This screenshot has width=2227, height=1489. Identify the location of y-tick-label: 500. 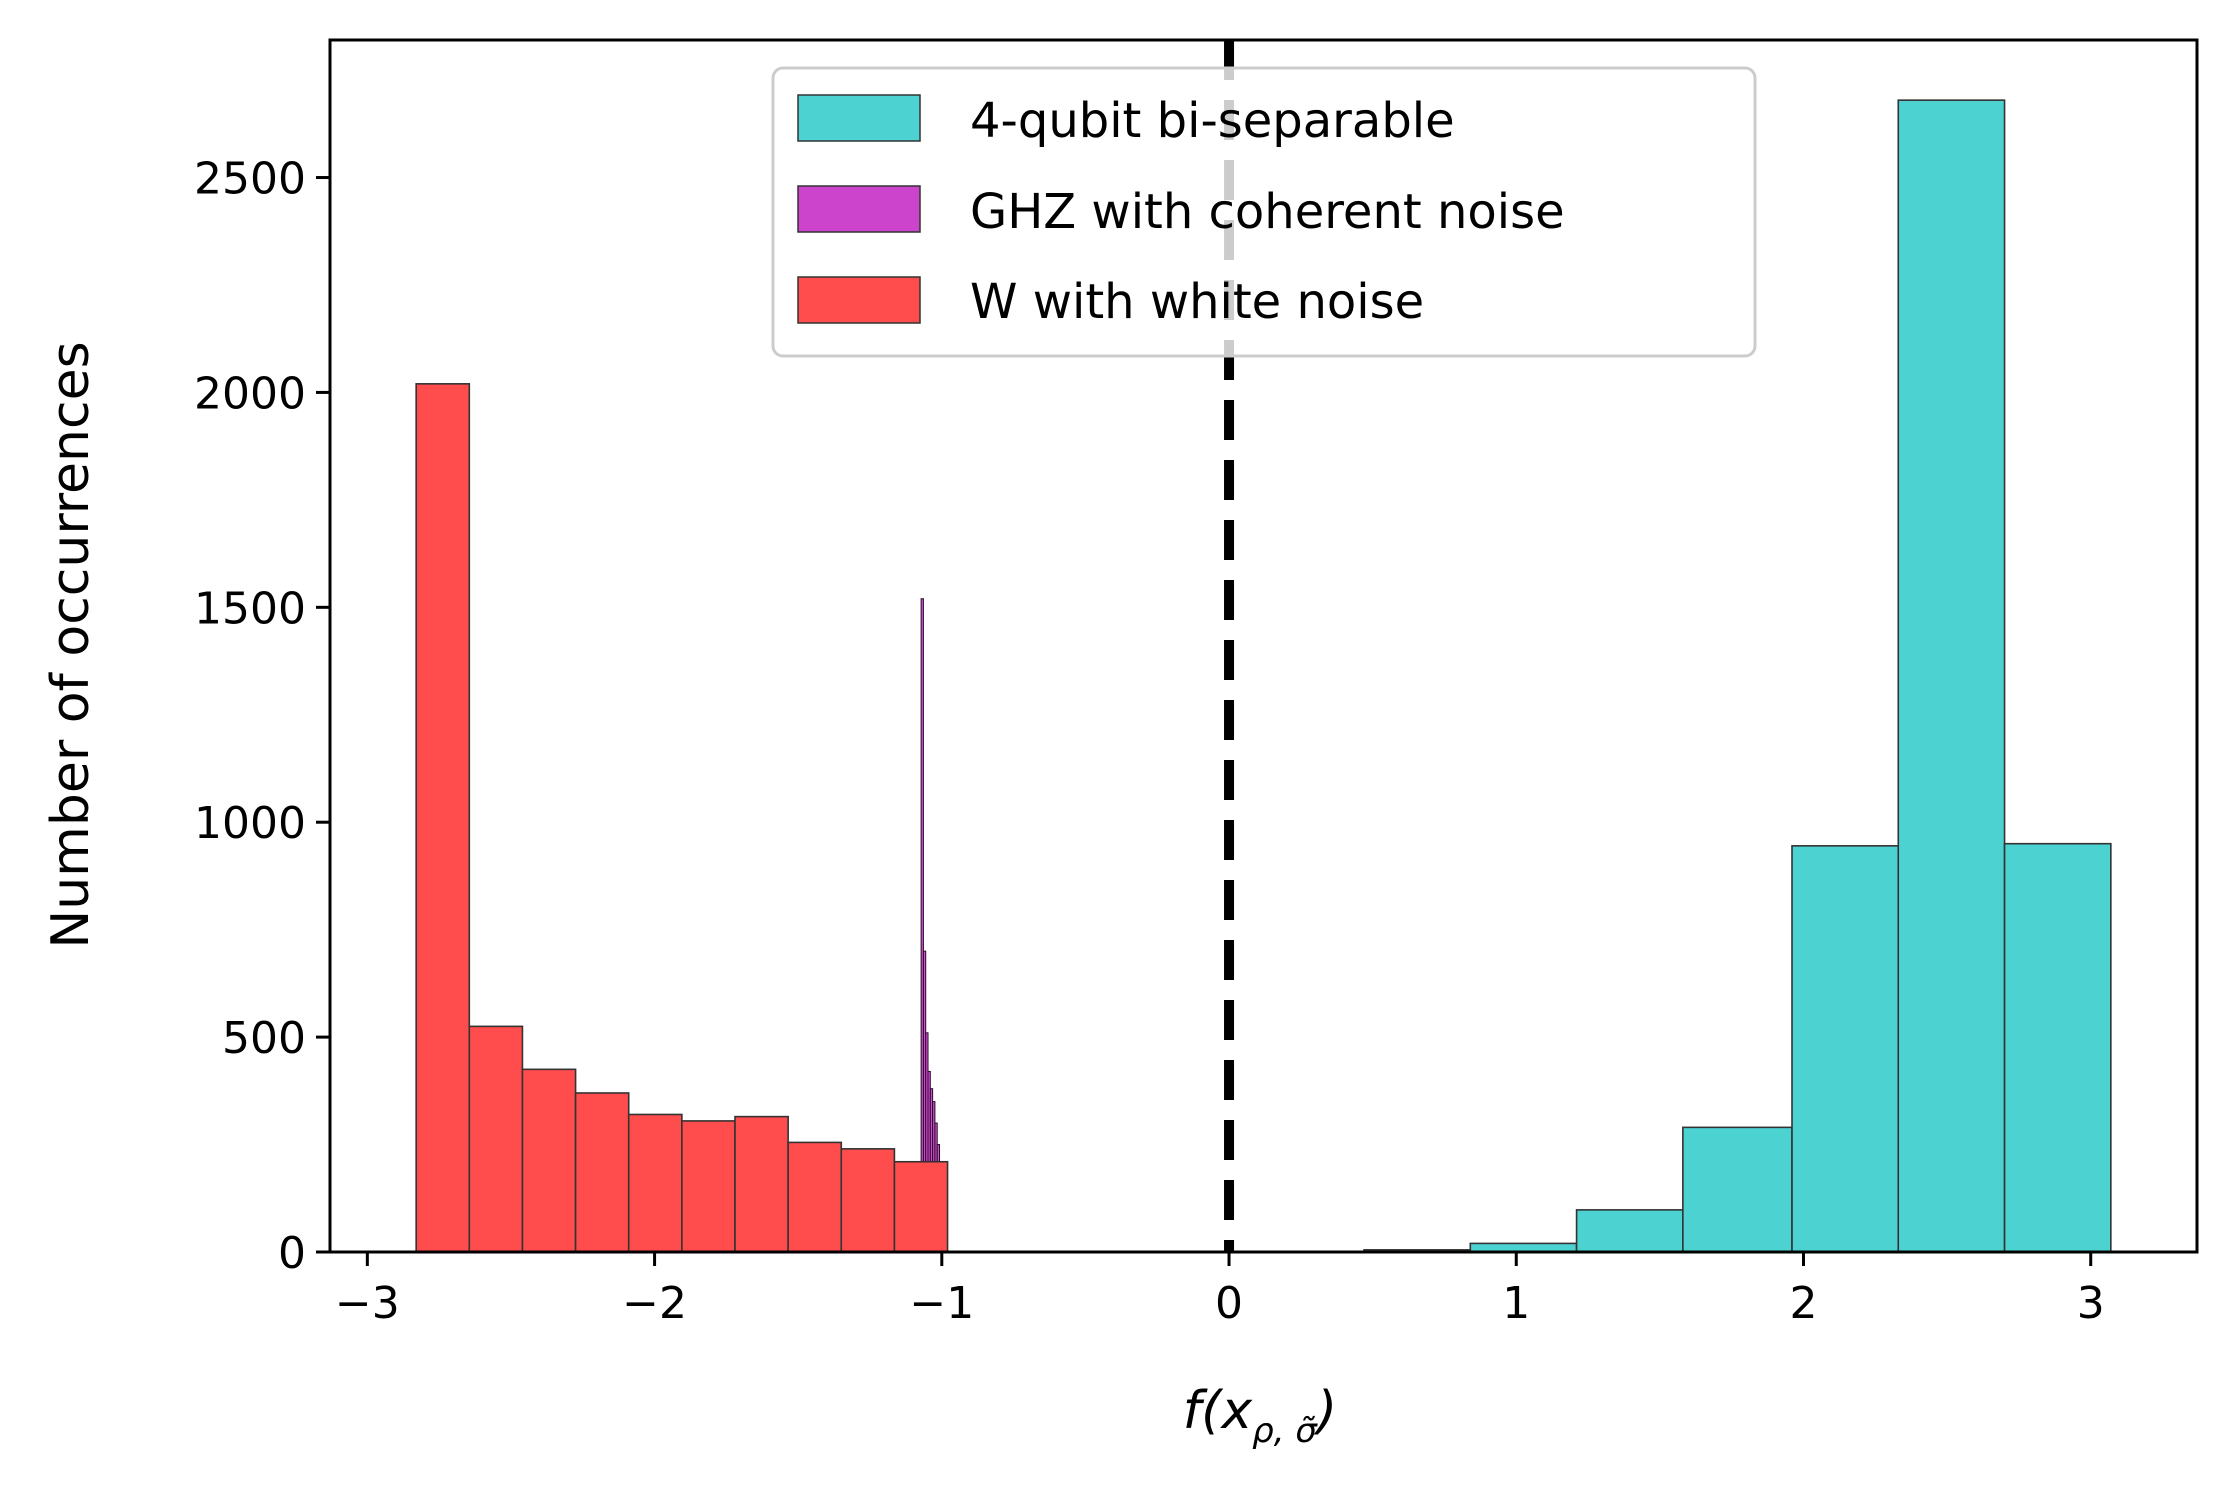
(264, 1038).